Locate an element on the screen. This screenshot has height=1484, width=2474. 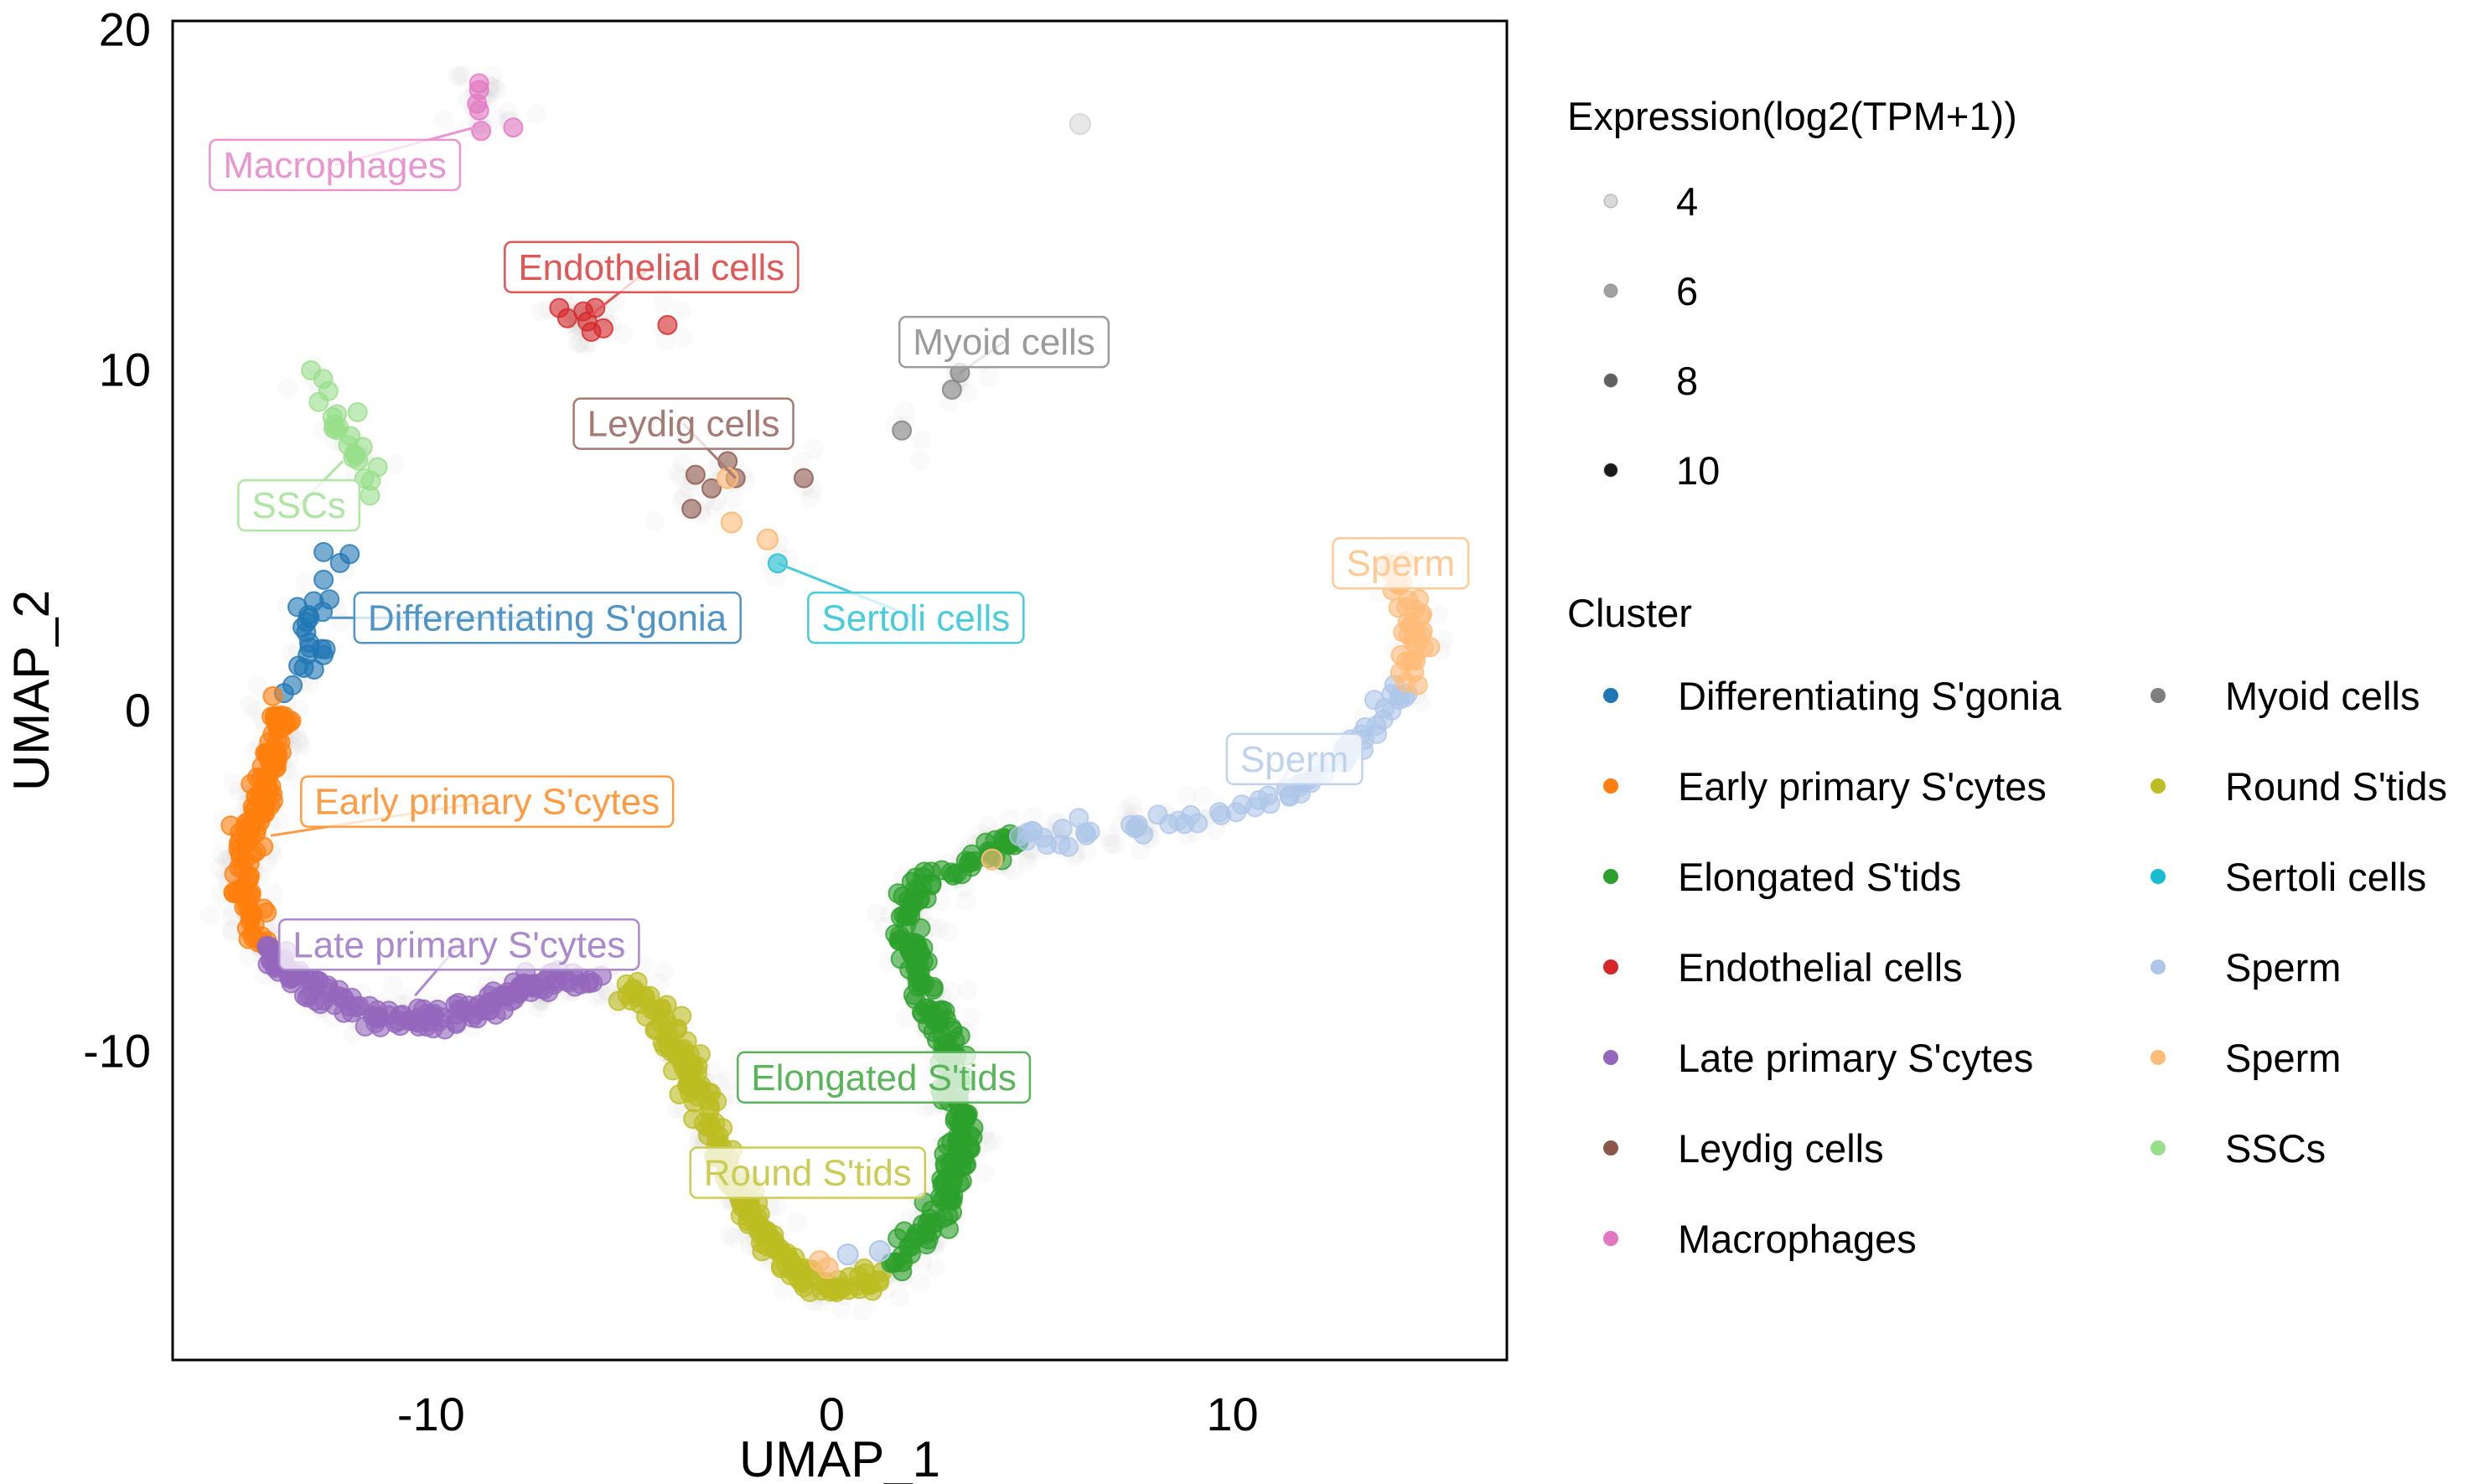
label-text: Sperm is located at coordinates (1295, 760).